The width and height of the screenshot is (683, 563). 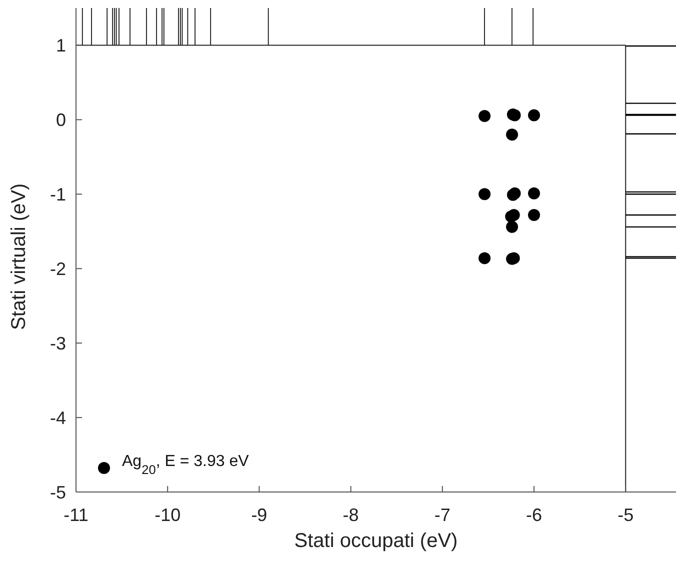 I want to click on y-axis-title: Stati virtuali (eV), so click(x=19, y=256).